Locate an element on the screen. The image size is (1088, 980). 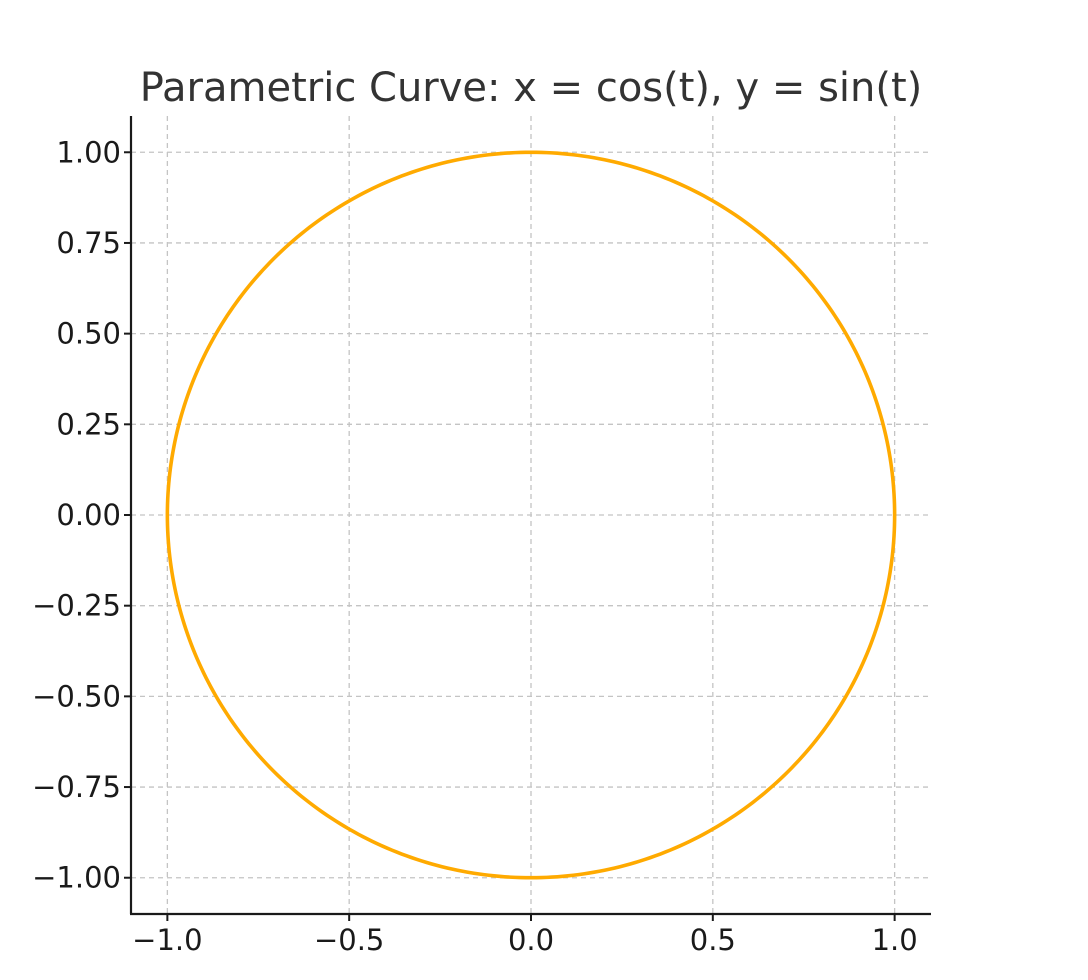
y-tick-label: −0.25 is located at coordinates (76, 606).